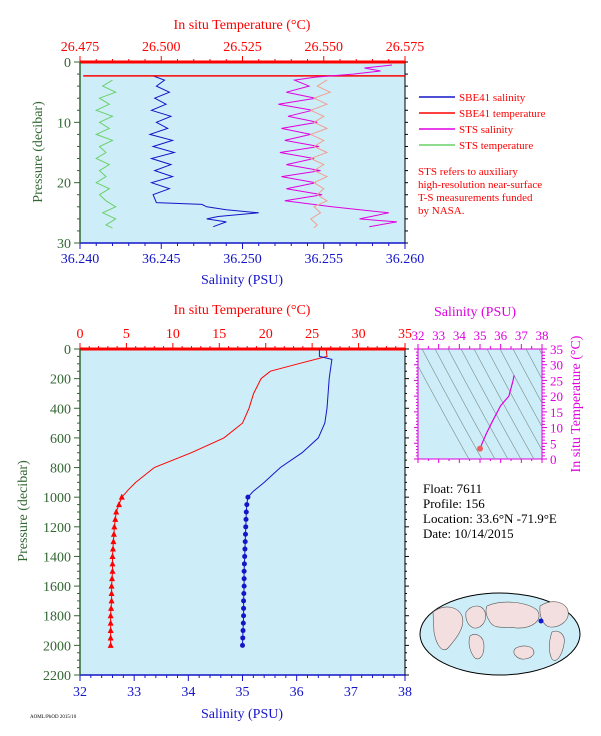  Describe the element at coordinates (542, 335) in the screenshot. I see `p3-x-tick-label: 38` at that location.